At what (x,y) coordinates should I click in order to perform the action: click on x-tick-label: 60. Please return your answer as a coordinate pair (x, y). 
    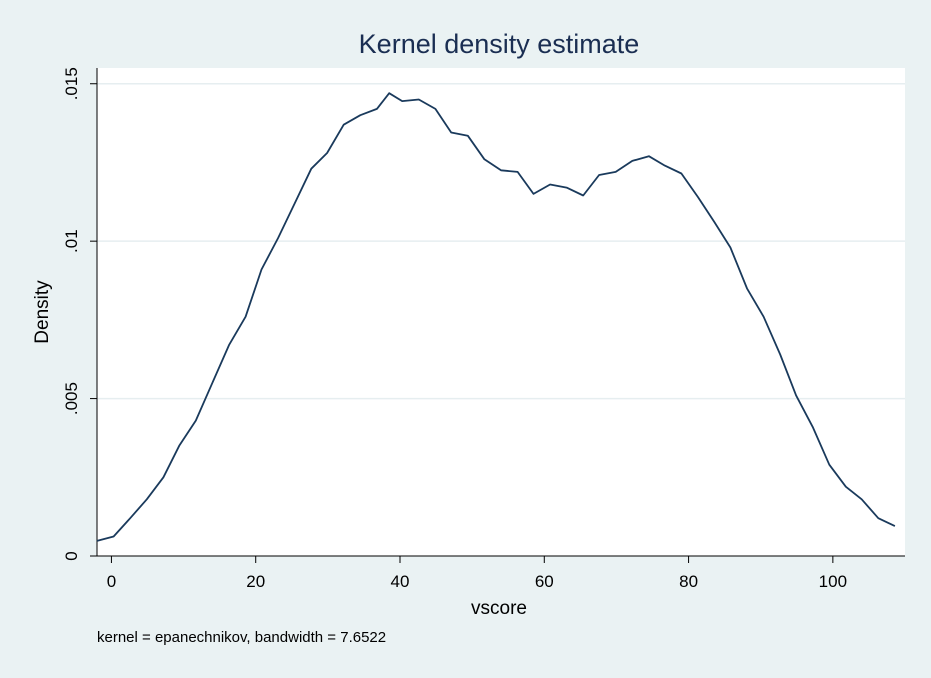
    Looking at the image, I should click on (544, 581).